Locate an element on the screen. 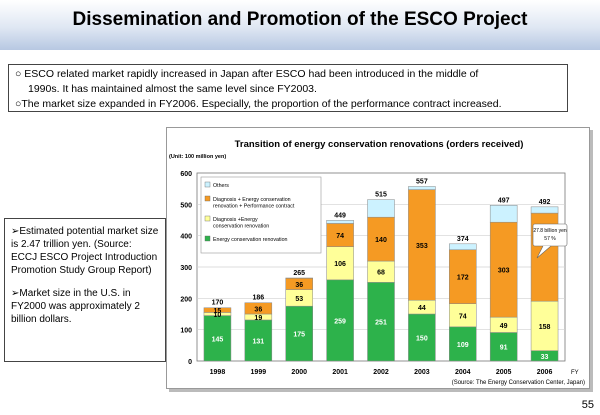  total-label: 265 is located at coordinates (299, 273).